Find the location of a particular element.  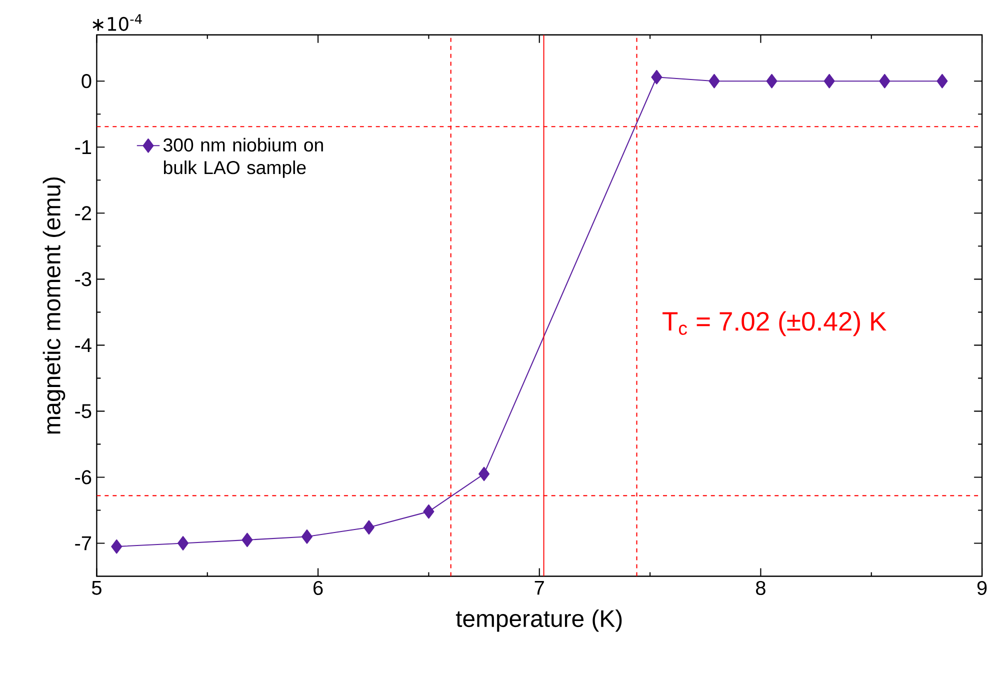

y-tick-label: -6 is located at coordinates (83, 477).